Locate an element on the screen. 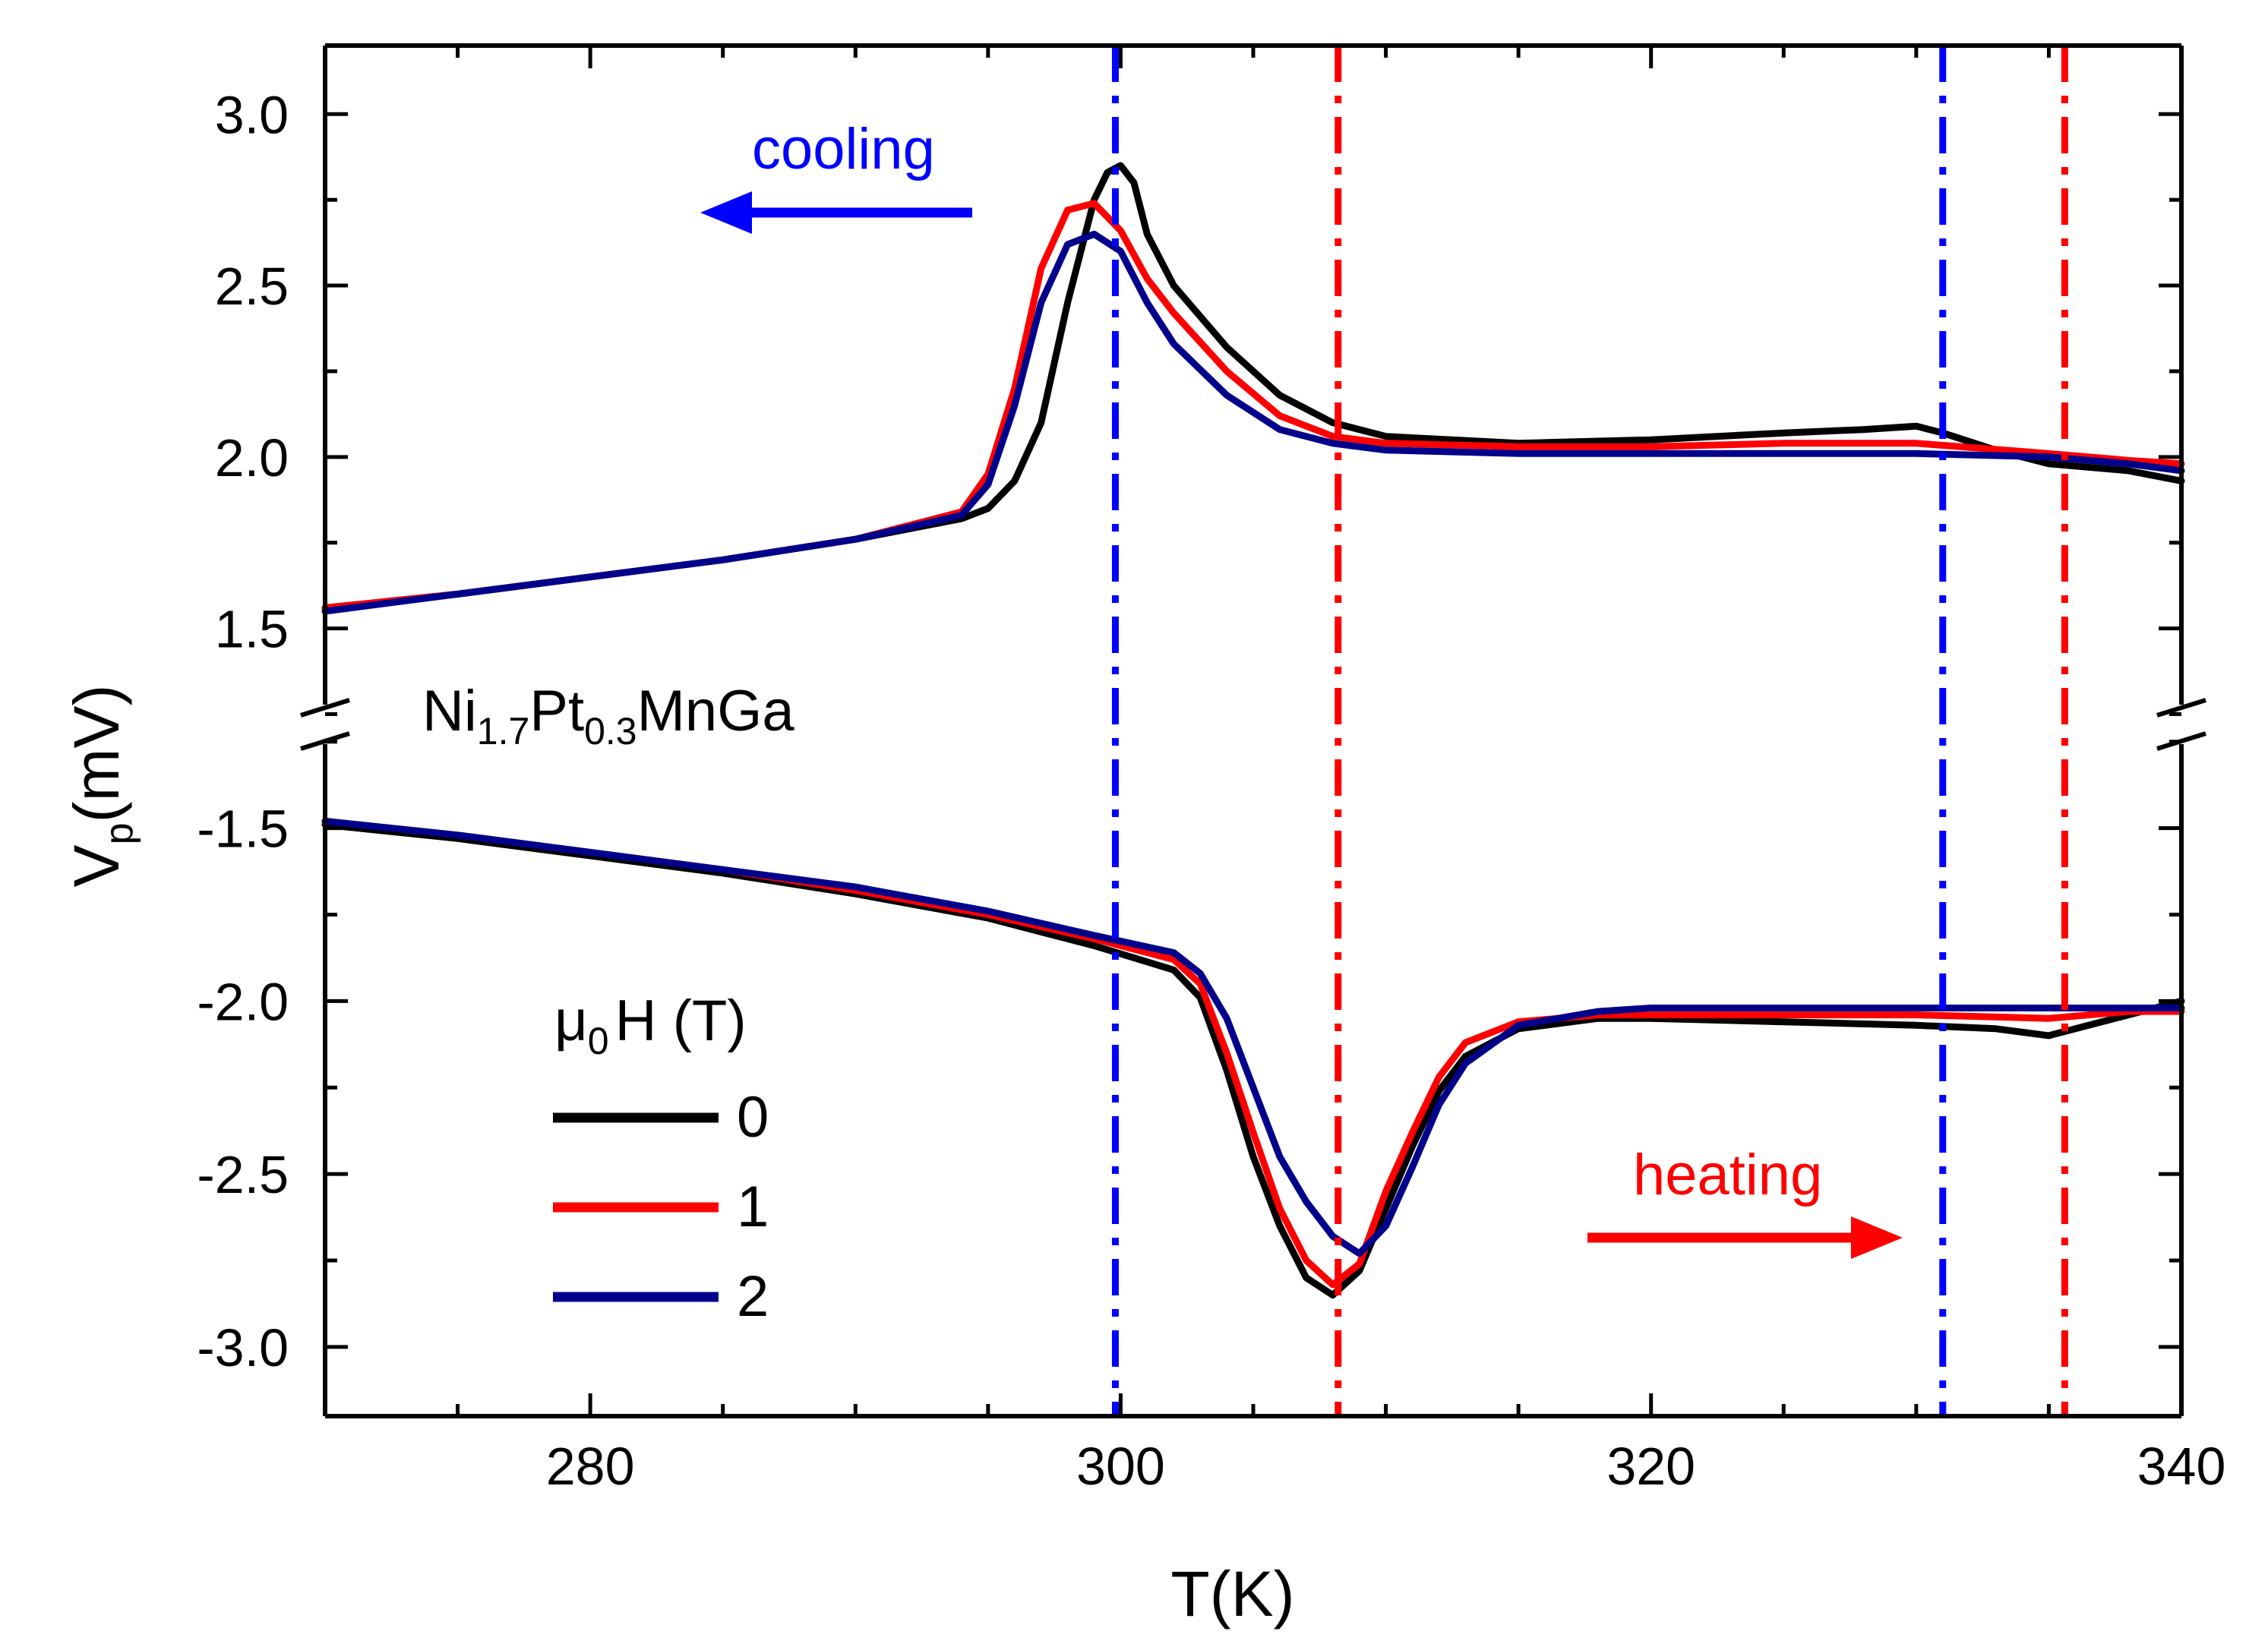 This screenshot has width=2268, height=1650. y-tick-label-upper-2.5: 2.5 is located at coordinates (252, 286).